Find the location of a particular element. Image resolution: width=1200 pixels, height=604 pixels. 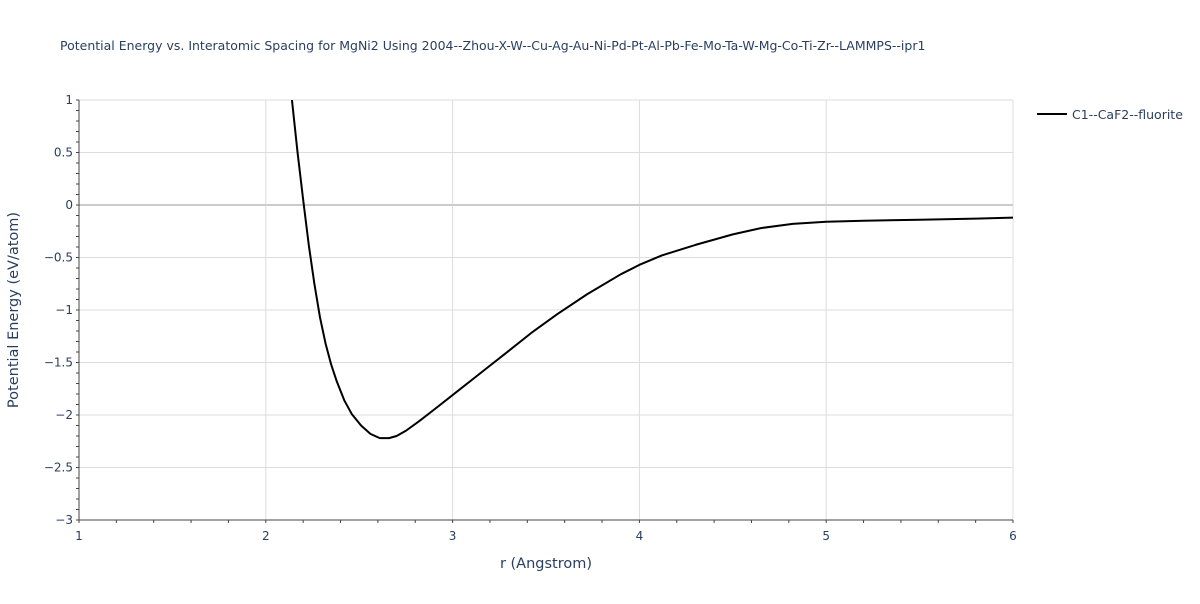

x-axis-label: r (Angstrom) is located at coordinates (546, 564).